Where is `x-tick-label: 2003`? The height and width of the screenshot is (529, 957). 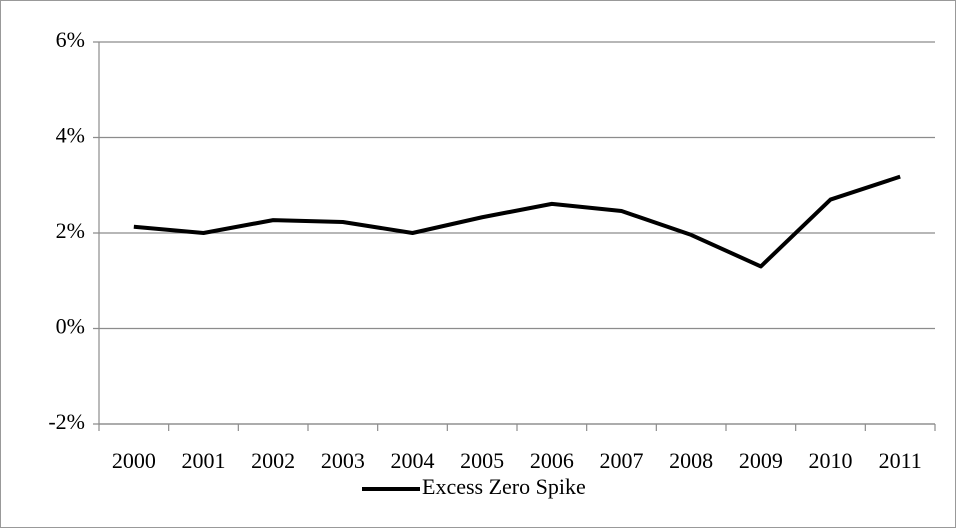 x-tick-label: 2003 is located at coordinates (343, 460).